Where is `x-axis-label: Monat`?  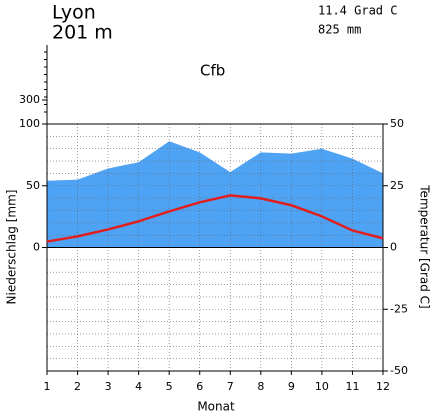 x-axis-label: Monat is located at coordinates (216, 407).